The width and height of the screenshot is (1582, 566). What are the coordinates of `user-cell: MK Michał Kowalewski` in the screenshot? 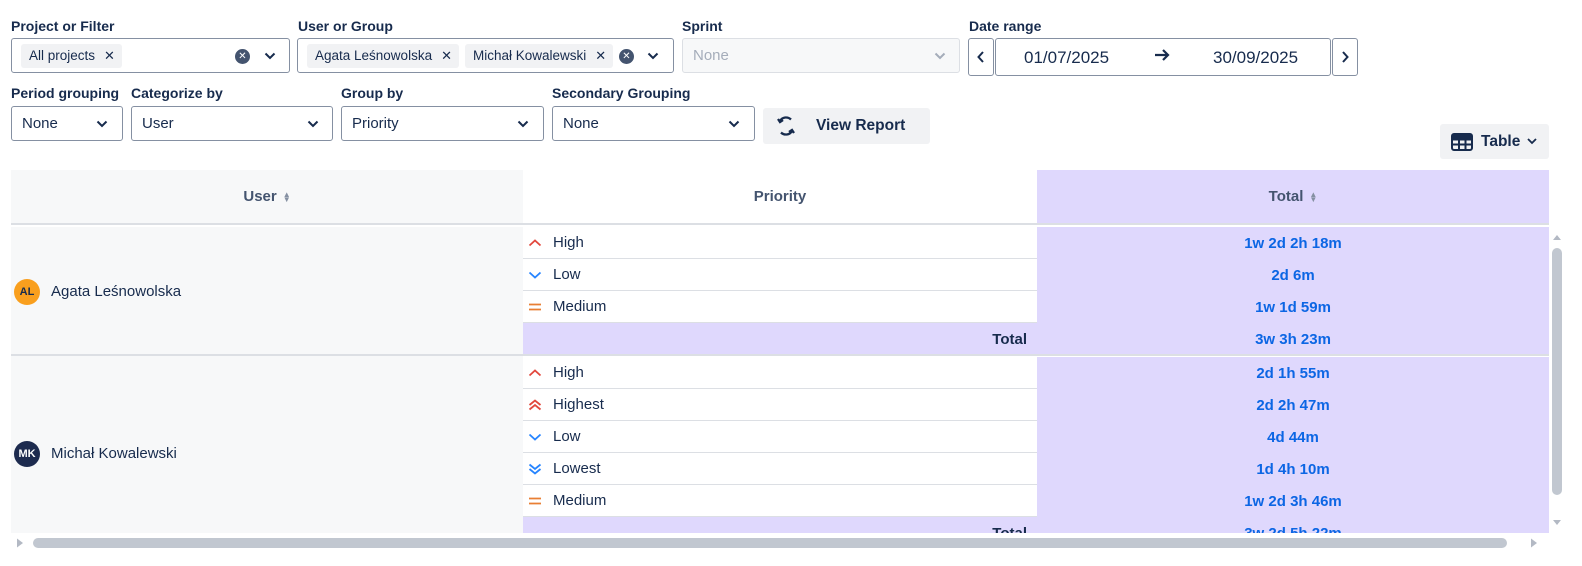 It's located at (267, 444).